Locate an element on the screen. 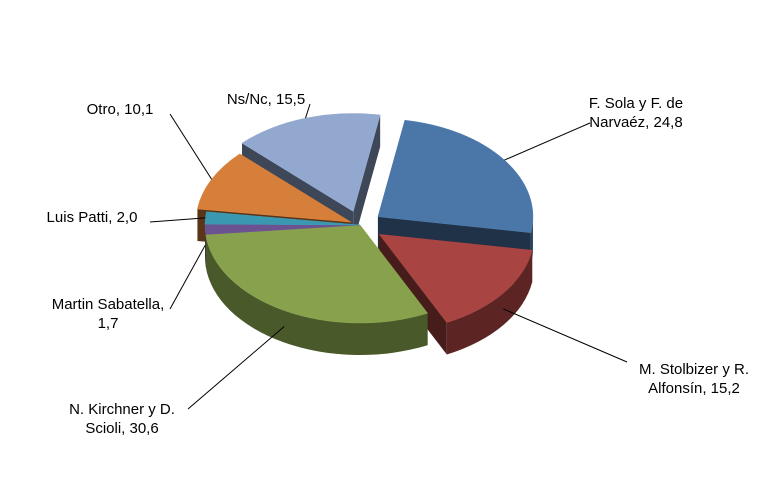  data-label-3: Martin Sabatella, 1,7 is located at coordinates (108, 314).